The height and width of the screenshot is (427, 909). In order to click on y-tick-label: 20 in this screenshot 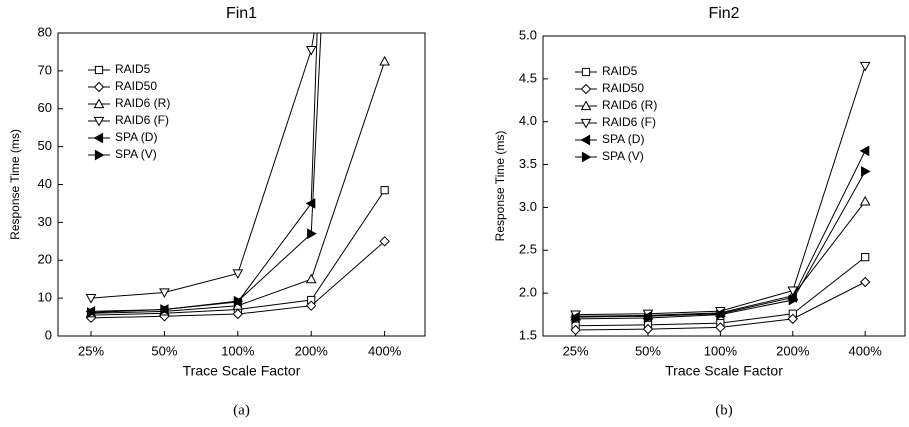, I will do `click(45, 259)`.